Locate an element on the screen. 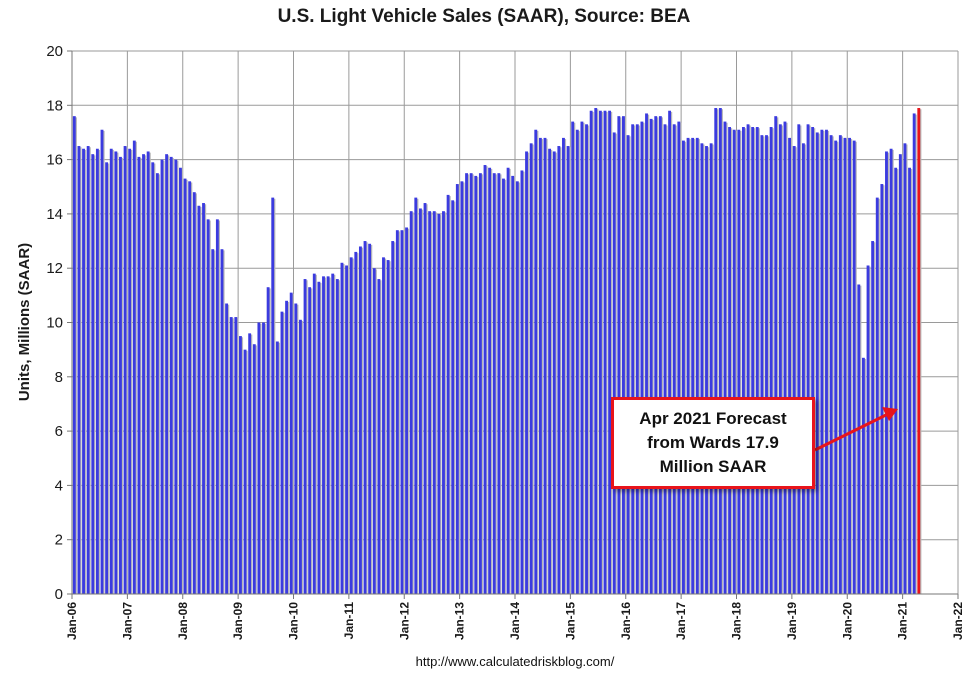  y-tick-label: 10 is located at coordinates (54, 323).